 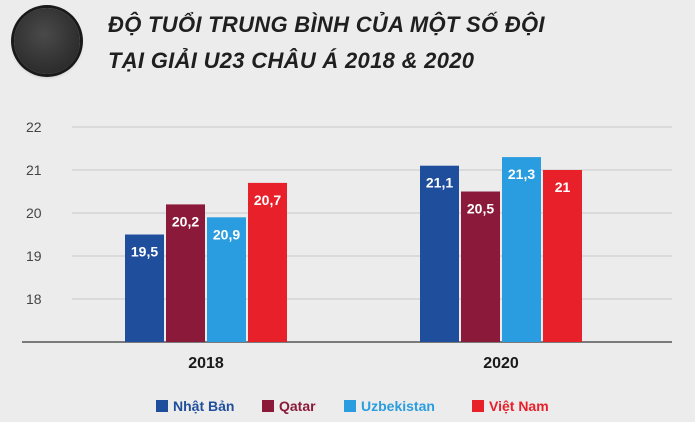 What do you see at coordinates (439, 183) in the screenshot?
I see `bar-value-label: 21,1` at bounding box center [439, 183].